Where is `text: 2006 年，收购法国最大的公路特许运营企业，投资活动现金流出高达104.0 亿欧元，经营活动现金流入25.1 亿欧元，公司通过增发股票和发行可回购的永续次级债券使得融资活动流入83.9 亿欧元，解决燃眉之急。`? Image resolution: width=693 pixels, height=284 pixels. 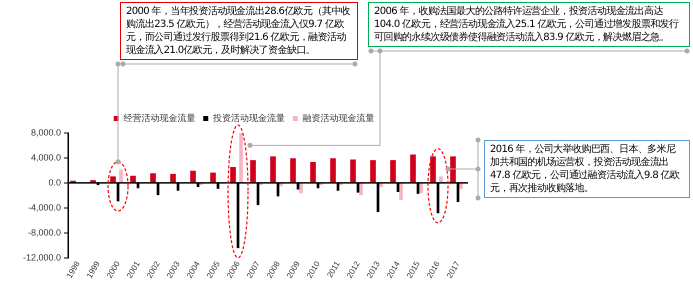
text: 2006 年，收购法国最大的公路特许运营企业，投资活动现金流出高达104.0 亿欧元，经营活动现金流入25.1 亿欧元，公司通过增发股票和发行可回购的永续次级债券使得融资活动流入83.9 亿欧元，解决燃眉之急。 is located at coordinates (529, 24).